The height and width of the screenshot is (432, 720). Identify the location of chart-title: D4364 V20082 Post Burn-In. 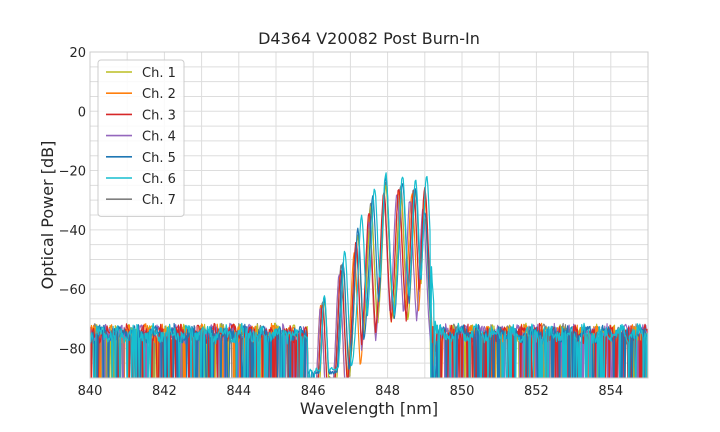
(369, 38).